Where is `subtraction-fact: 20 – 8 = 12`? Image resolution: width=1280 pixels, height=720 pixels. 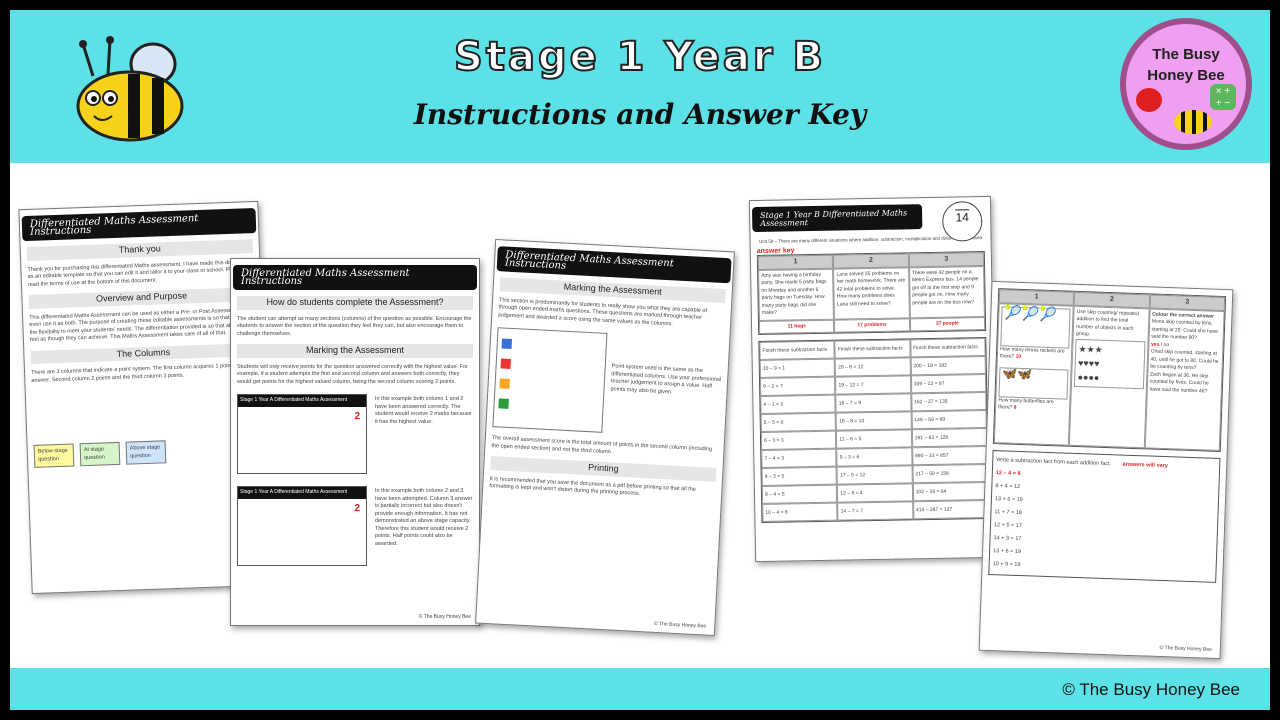 subtraction-fact: 20 – 8 = 12 is located at coordinates (872, 367).